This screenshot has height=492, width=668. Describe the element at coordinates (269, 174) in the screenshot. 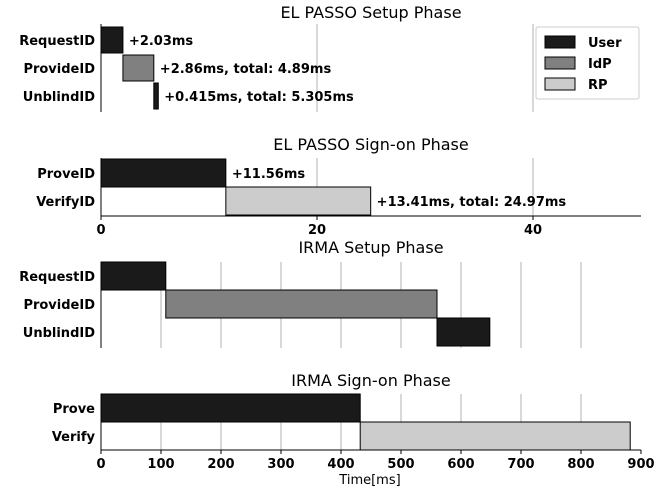

I see `data-label: +11.56ms` at that location.